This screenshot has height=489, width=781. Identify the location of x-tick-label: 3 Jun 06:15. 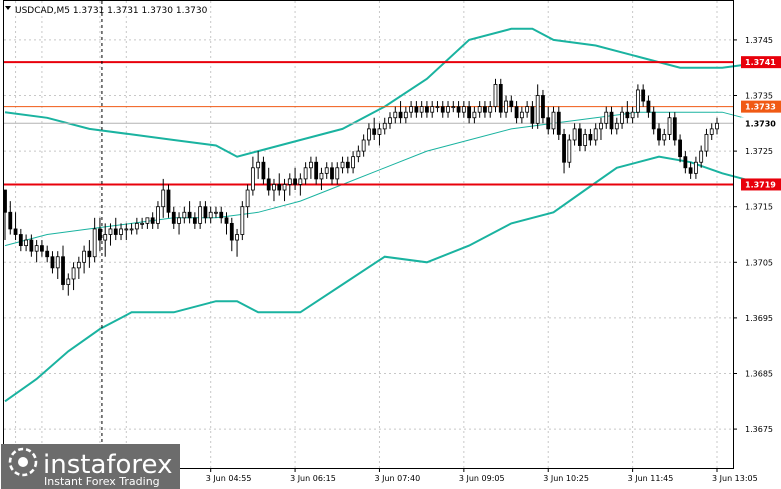
(313, 478).